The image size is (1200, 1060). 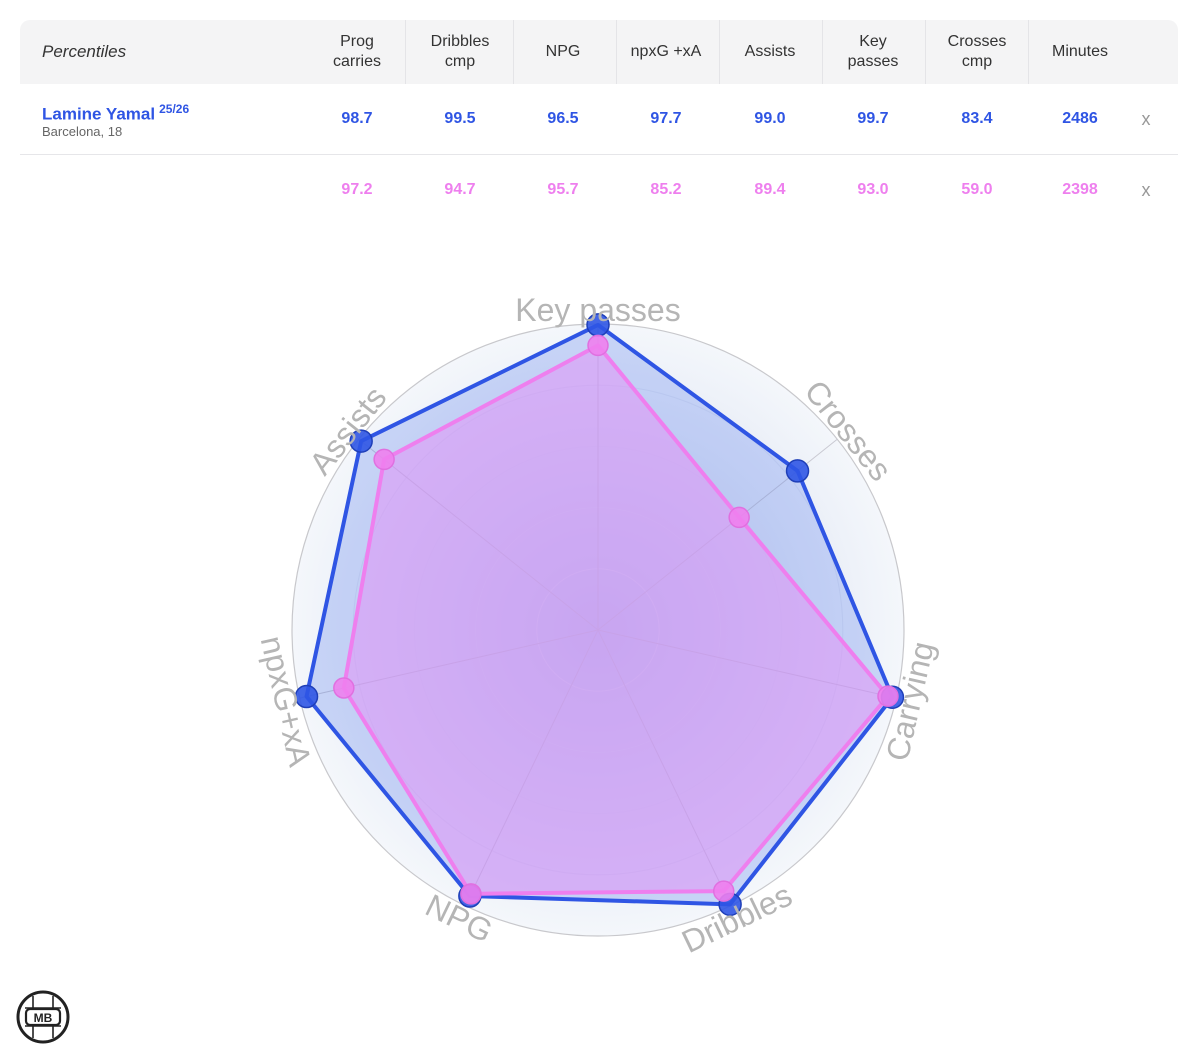 What do you see at coordinates (174, 109) in the screenshot?
I see `player-season: 25/26` at bounding box center [174, 109].